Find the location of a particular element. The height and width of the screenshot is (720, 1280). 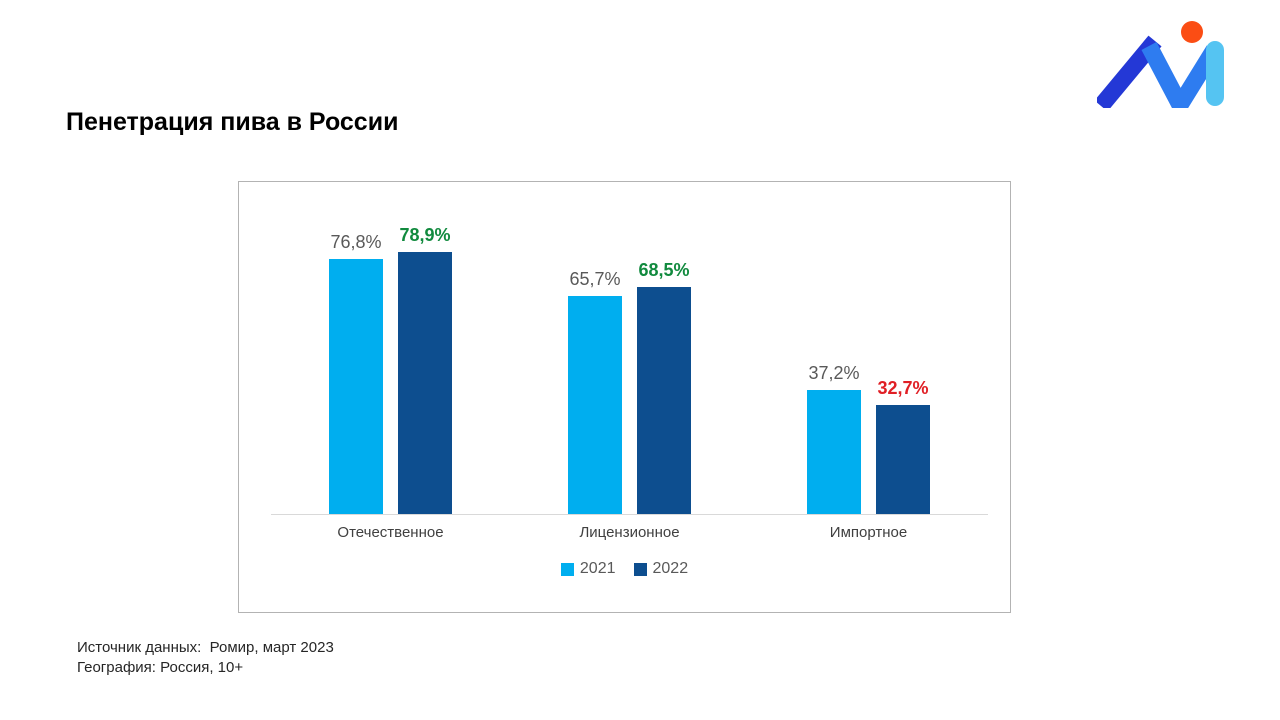

chart-legend: 2021 2022 is located at coordinates (624, 569).